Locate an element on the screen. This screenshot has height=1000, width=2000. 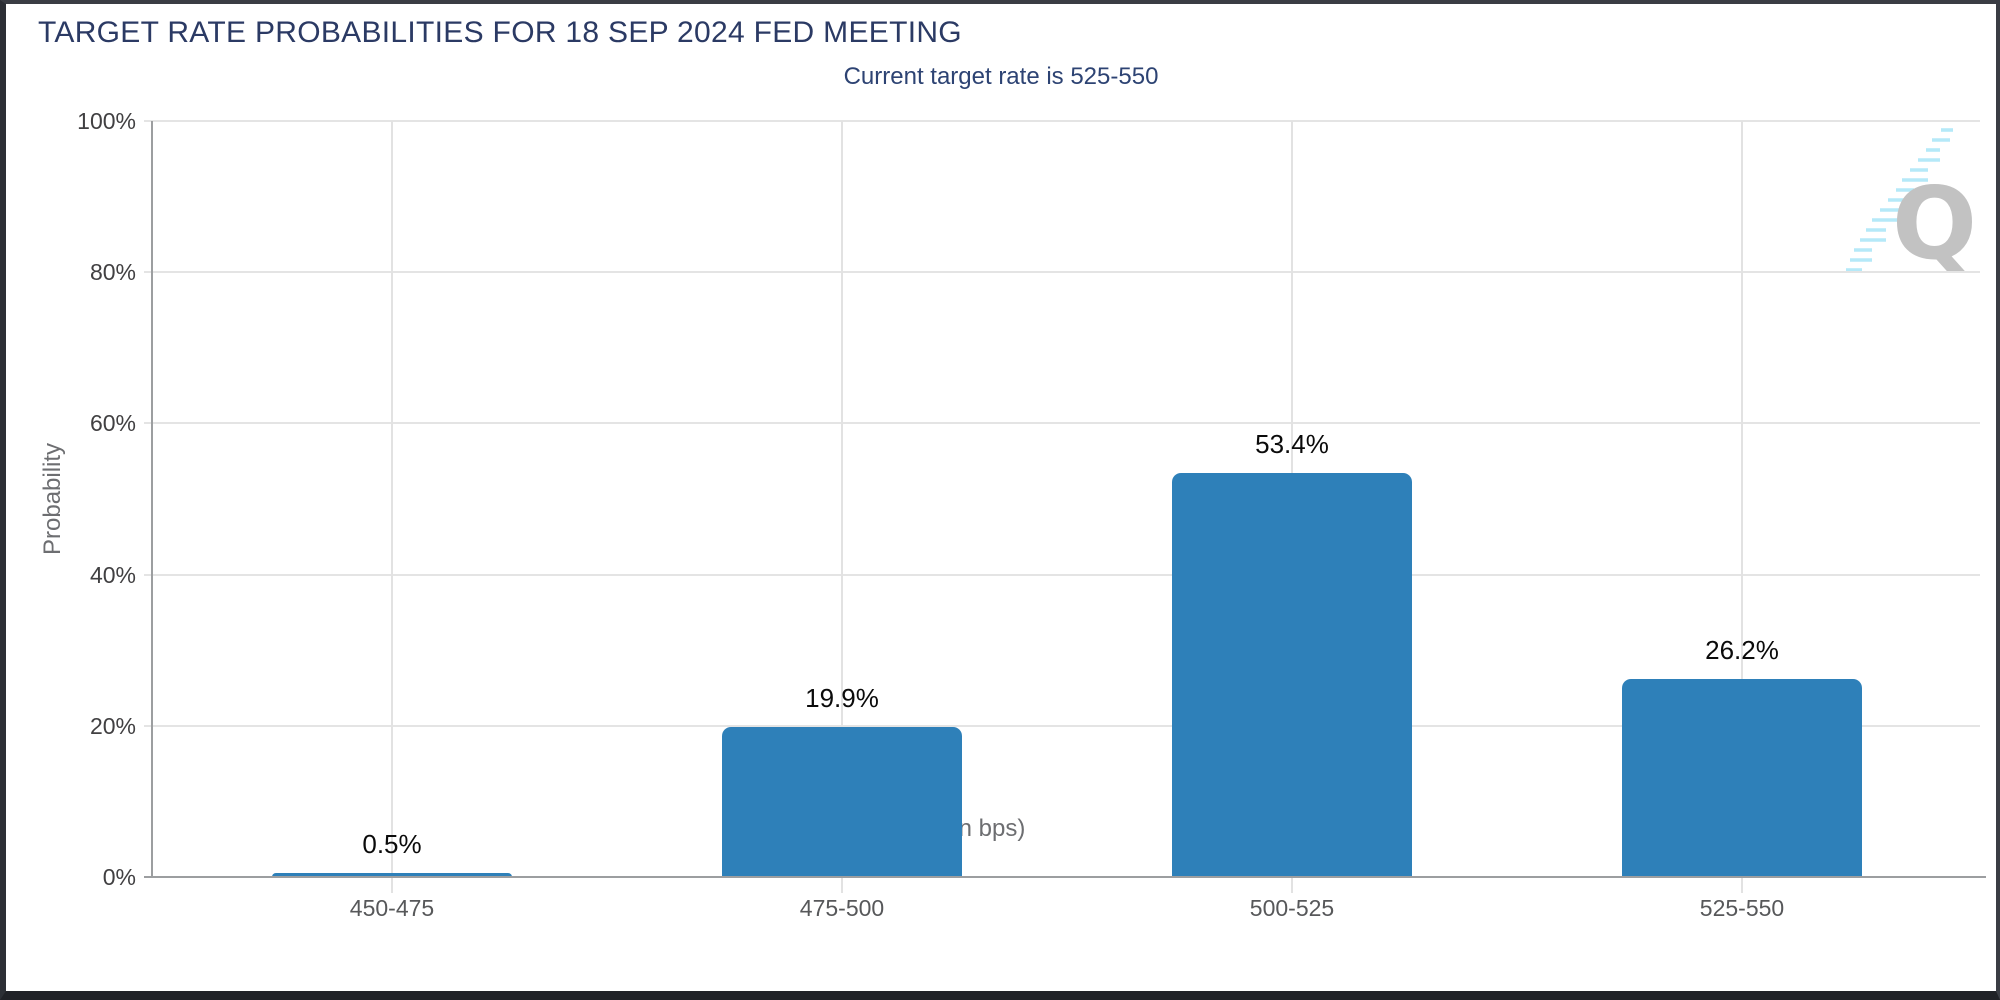
x-tick-label: 525-550 is located at coordinates (1742, 908).